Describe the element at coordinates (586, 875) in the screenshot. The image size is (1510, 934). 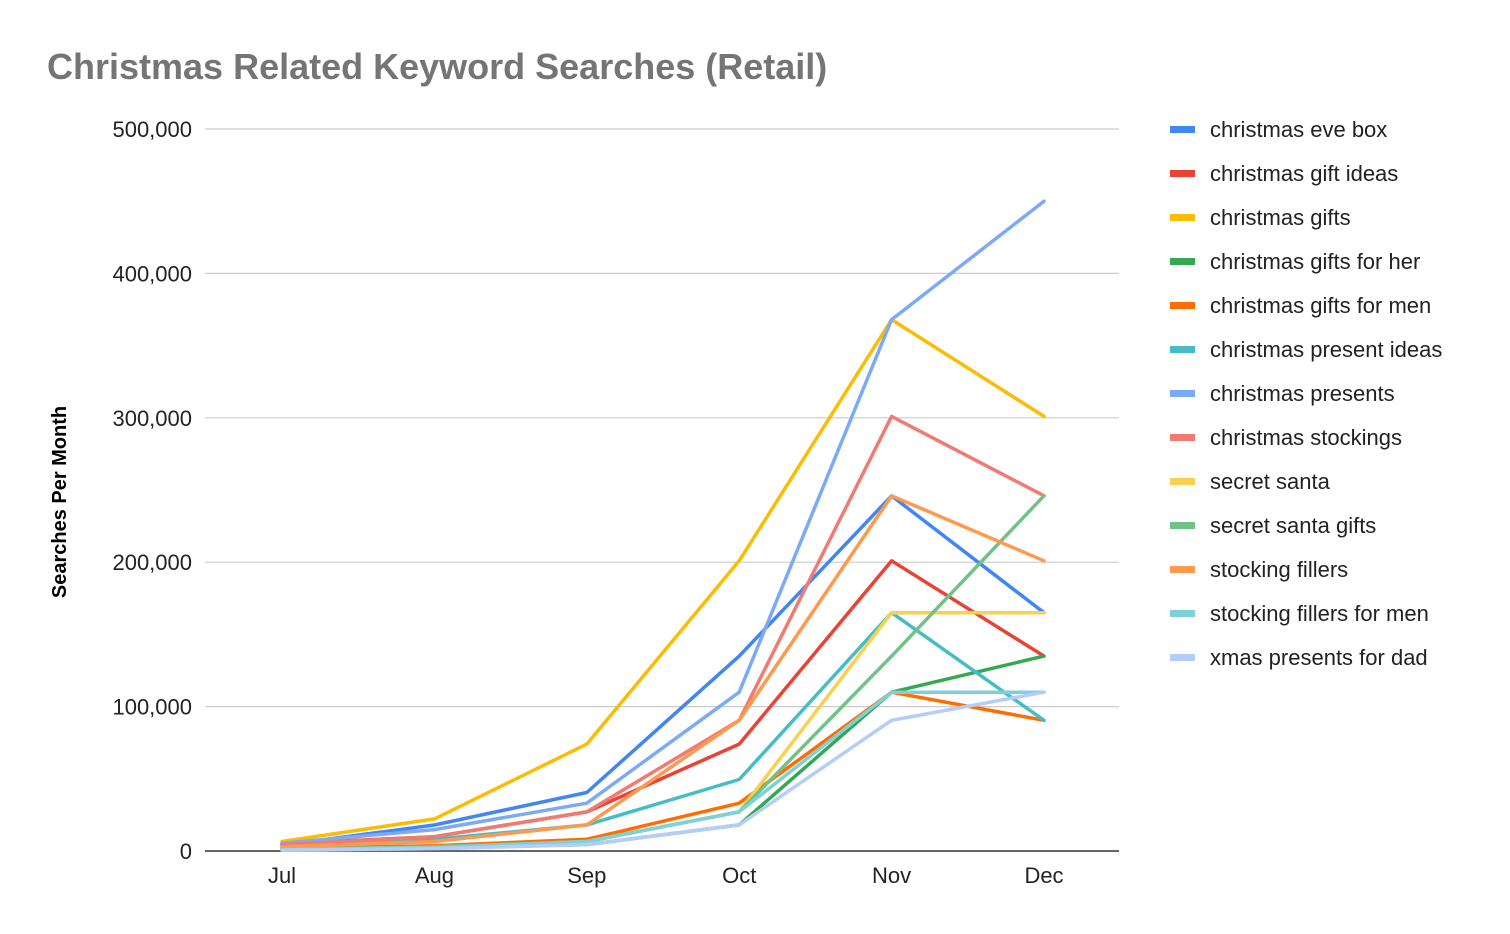
I see `x-tick-label: Sep` at that location.